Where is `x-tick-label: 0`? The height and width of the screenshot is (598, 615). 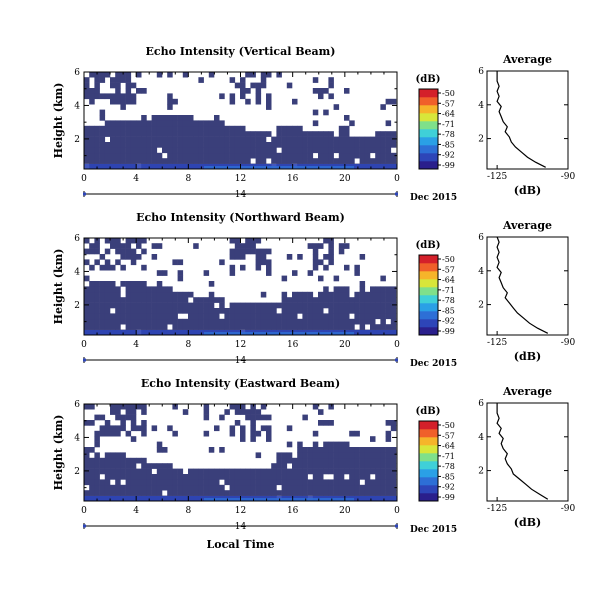
x-tick-label: 0 is located at coordinates (397, 511).